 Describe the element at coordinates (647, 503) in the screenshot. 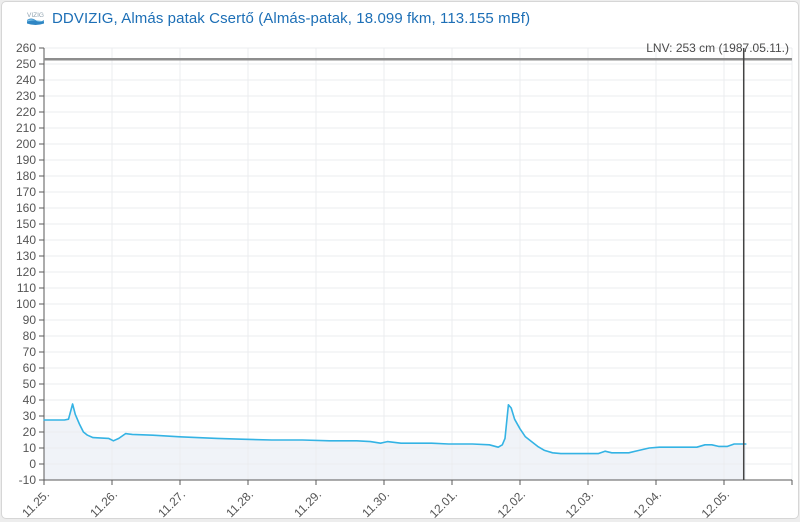

I see `x-tick-label: 12.04.` at that location.